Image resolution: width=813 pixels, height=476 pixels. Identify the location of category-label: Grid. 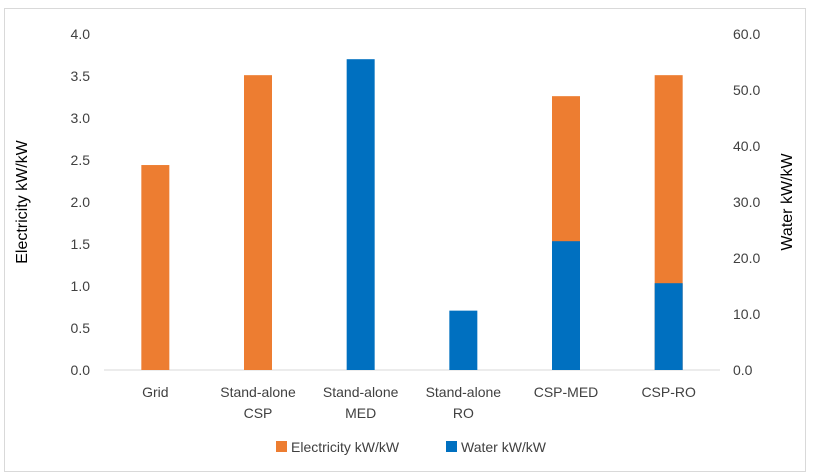
(155, 392).